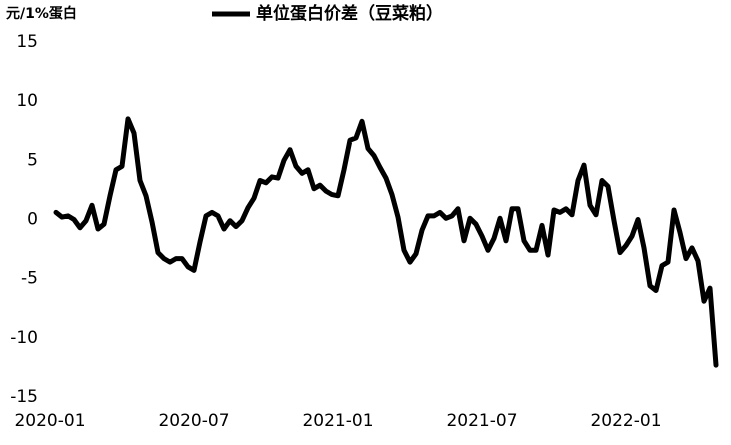 This screenshot has height=445, width=731. I want to click on legend-label: 单位蛋白价差（豆菜粕）, so click(349, 13).